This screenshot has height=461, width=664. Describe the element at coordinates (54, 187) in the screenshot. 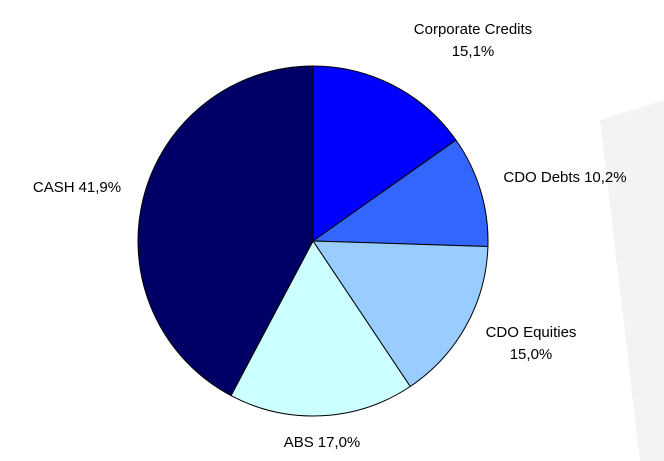

I see `slice-name: CASH` at that location.